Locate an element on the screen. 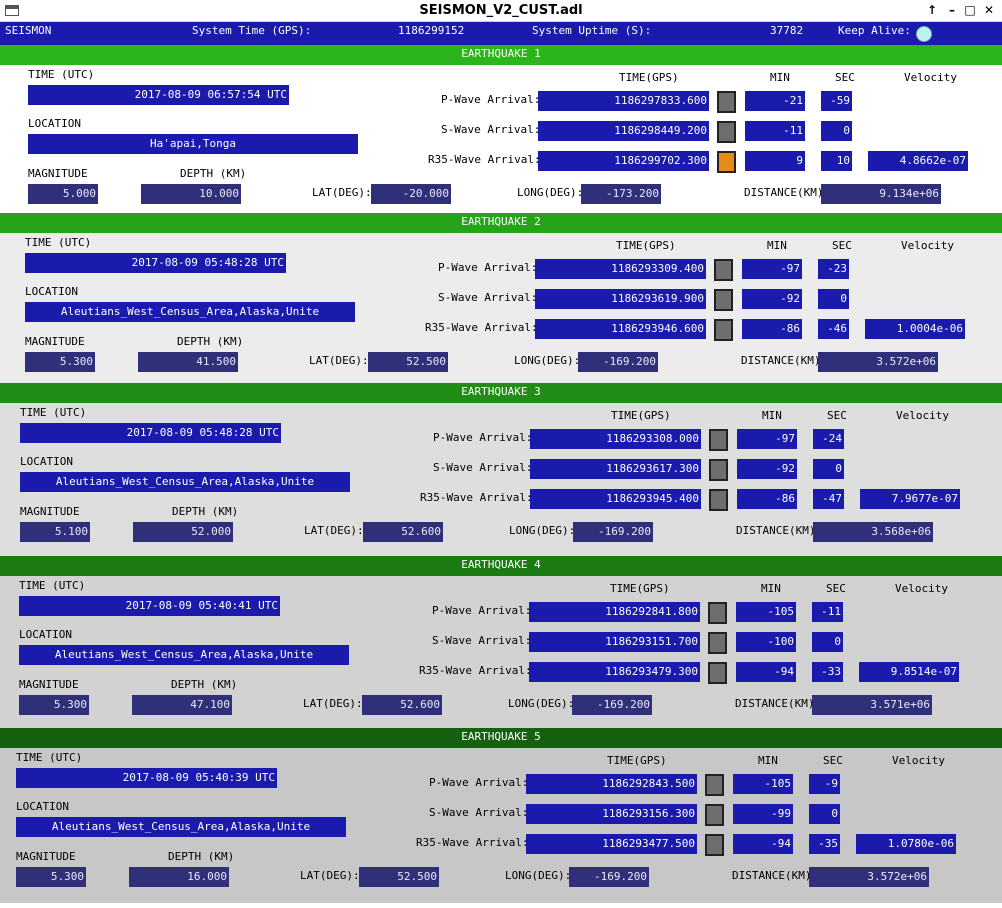  uptime-value: 37782 is located at coordinates (787, 30).